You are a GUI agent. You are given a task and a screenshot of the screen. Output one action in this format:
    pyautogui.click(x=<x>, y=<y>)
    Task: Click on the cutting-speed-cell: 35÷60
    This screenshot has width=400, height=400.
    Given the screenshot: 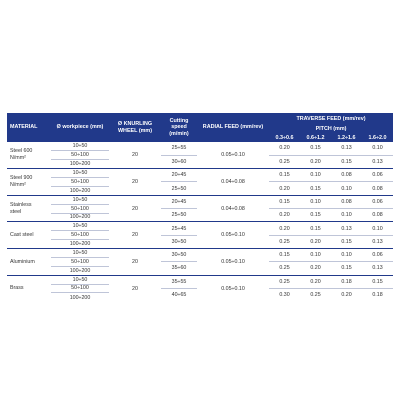 What is the action you would take?
    pyautogui.click(x=179, y=268)
    